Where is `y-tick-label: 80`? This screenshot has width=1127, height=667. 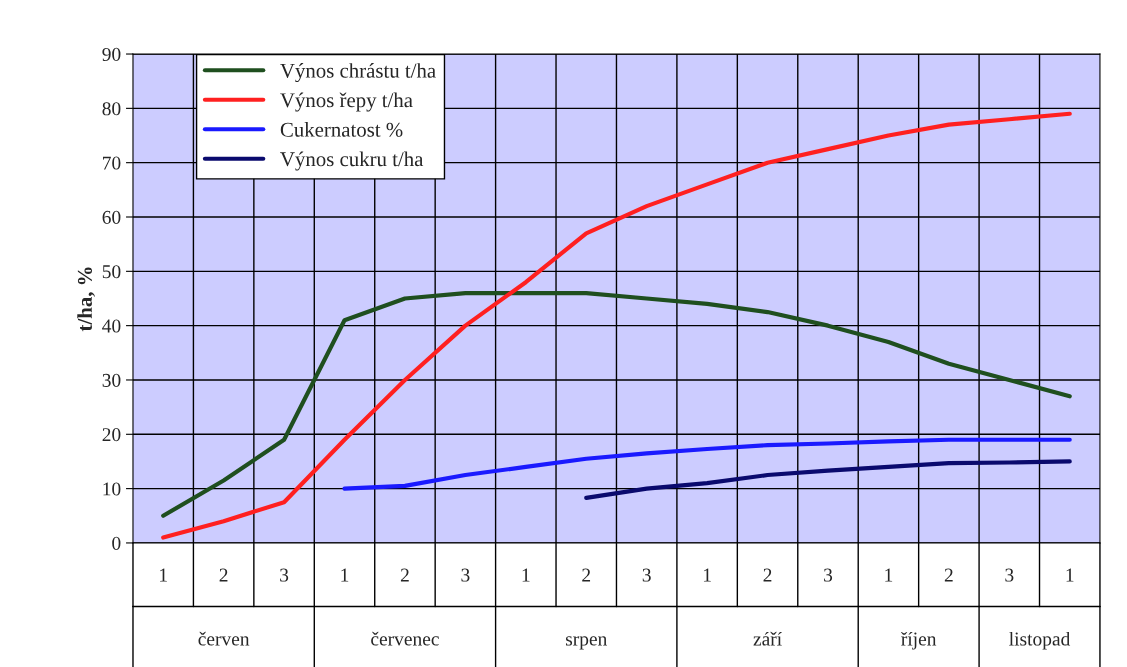 y-tick-label: 80 is located at coordinates (111, 109).